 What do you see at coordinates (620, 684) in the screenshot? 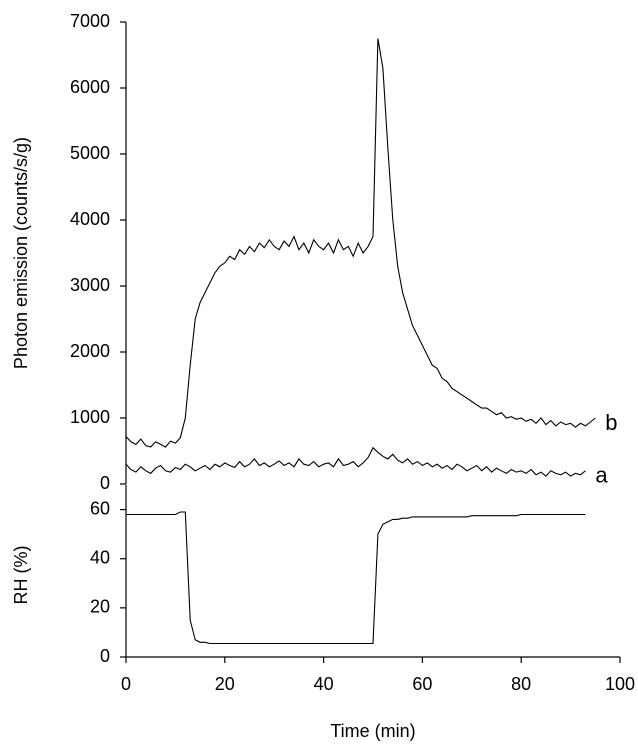
I see `x-tick-label: 100` at bounding box center [620, 684].